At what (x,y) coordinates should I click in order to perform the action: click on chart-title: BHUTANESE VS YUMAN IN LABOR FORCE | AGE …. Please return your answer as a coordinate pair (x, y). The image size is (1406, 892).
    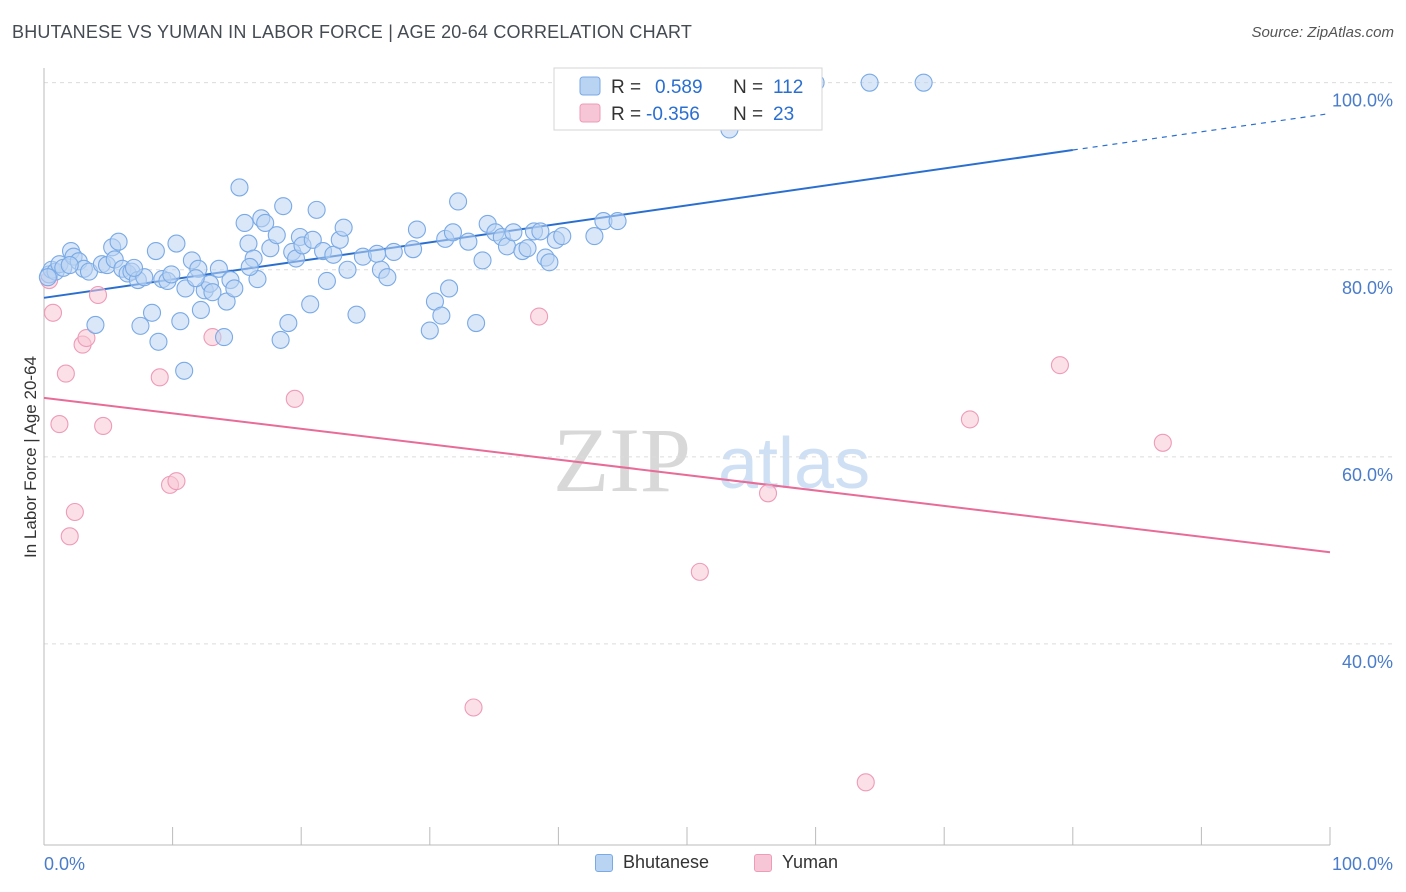
    Looking at the image, I should click on (352, 32).